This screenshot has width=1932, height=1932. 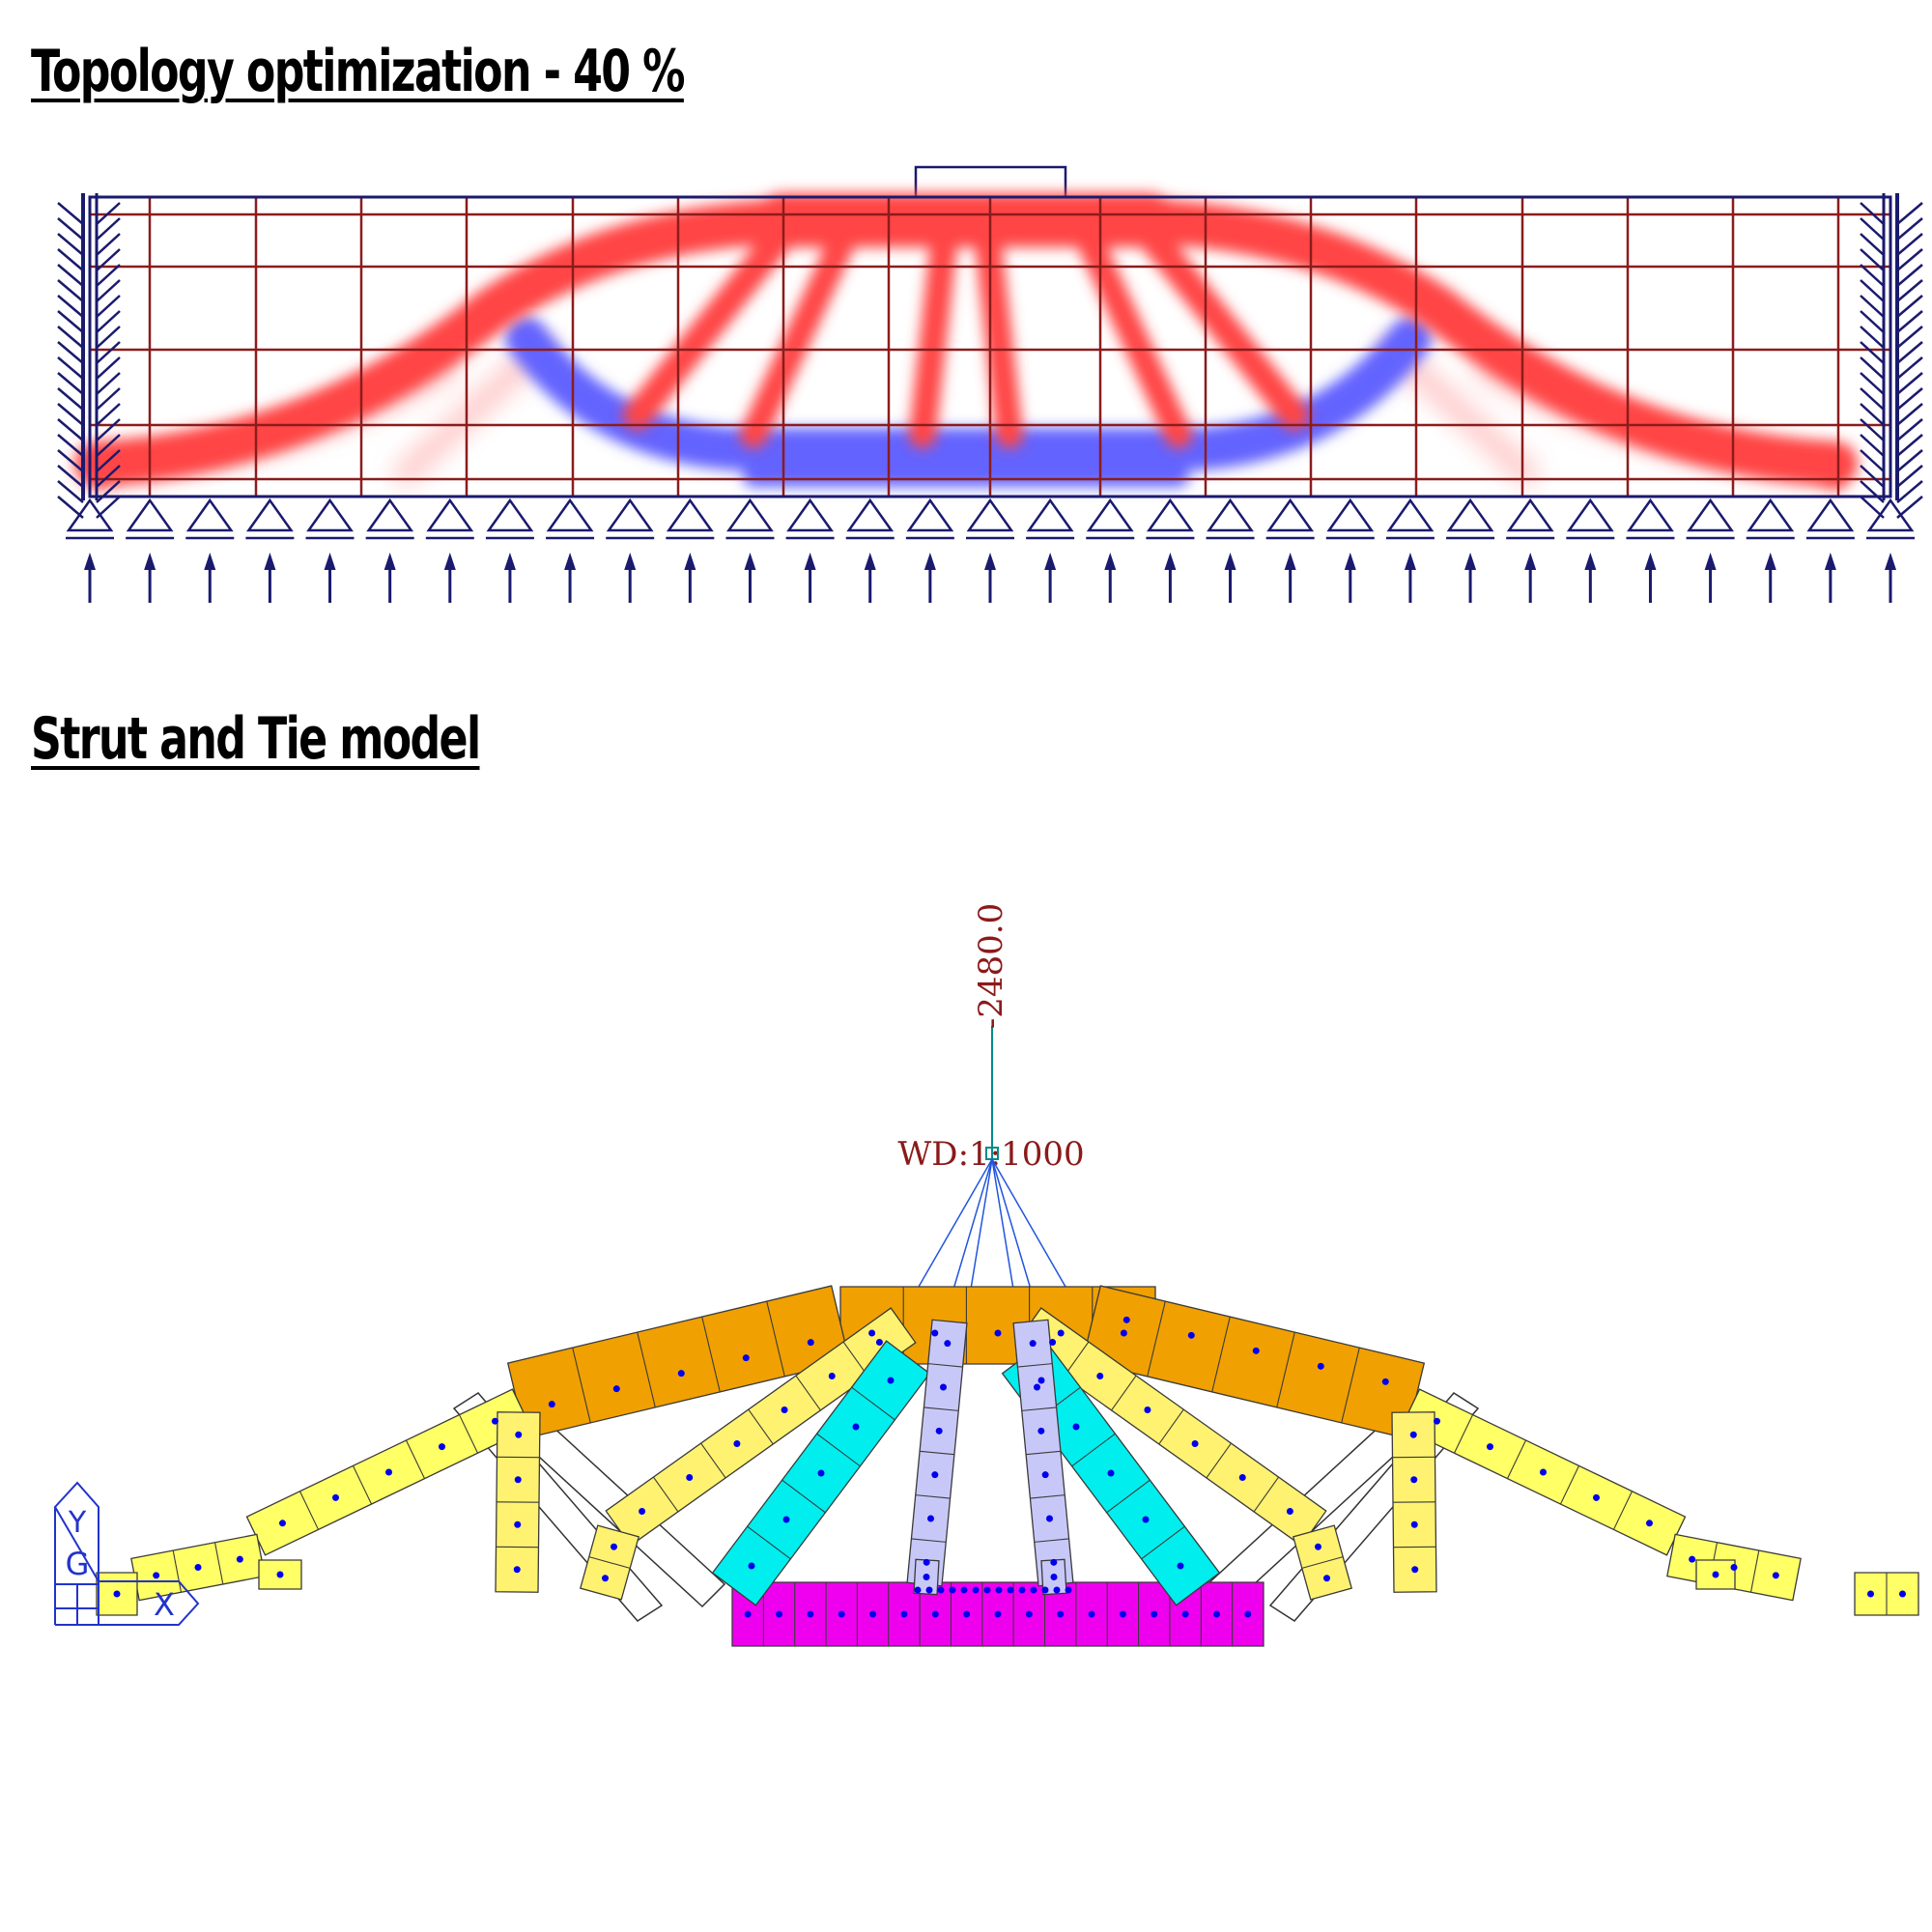 I want to click on right-orange-strut-body, so click(x=1253, y=1362).